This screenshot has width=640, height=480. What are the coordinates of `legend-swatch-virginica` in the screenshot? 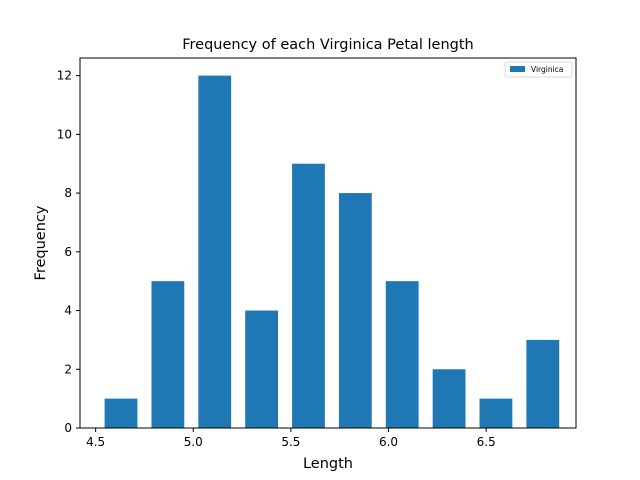 It's located at (517, 69).